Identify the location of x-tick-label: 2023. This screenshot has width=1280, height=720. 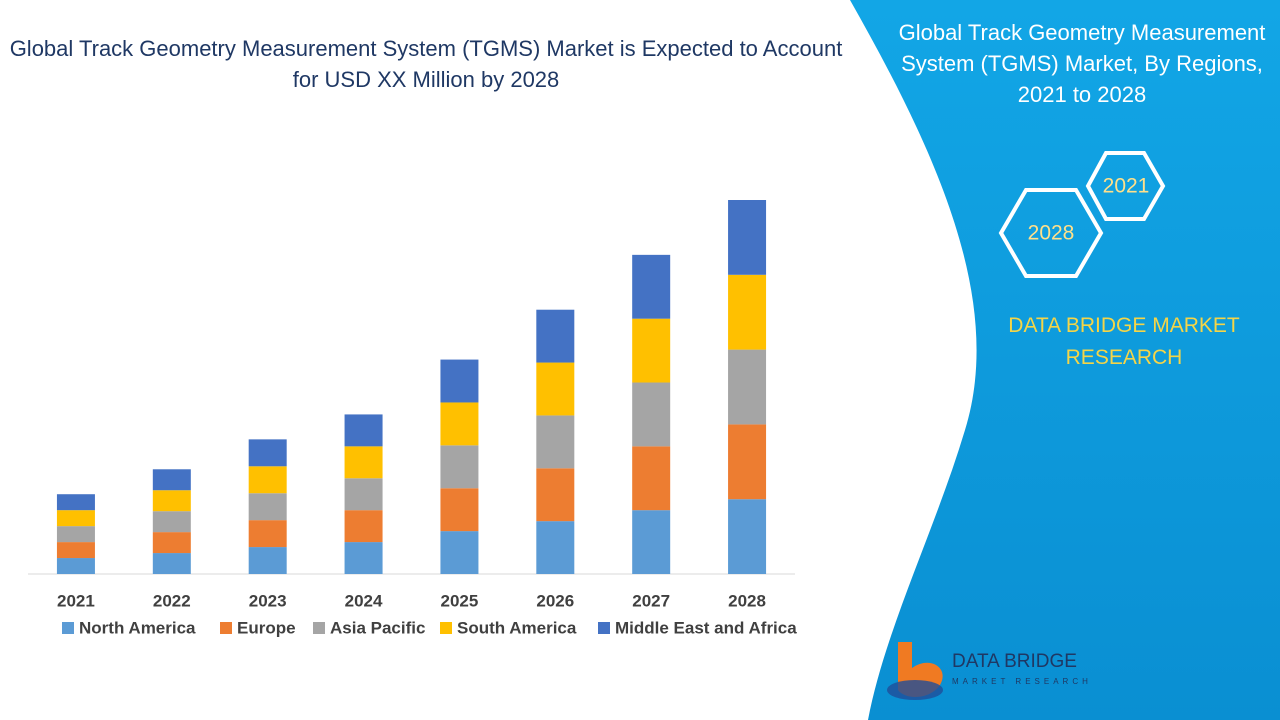
(268, 600).